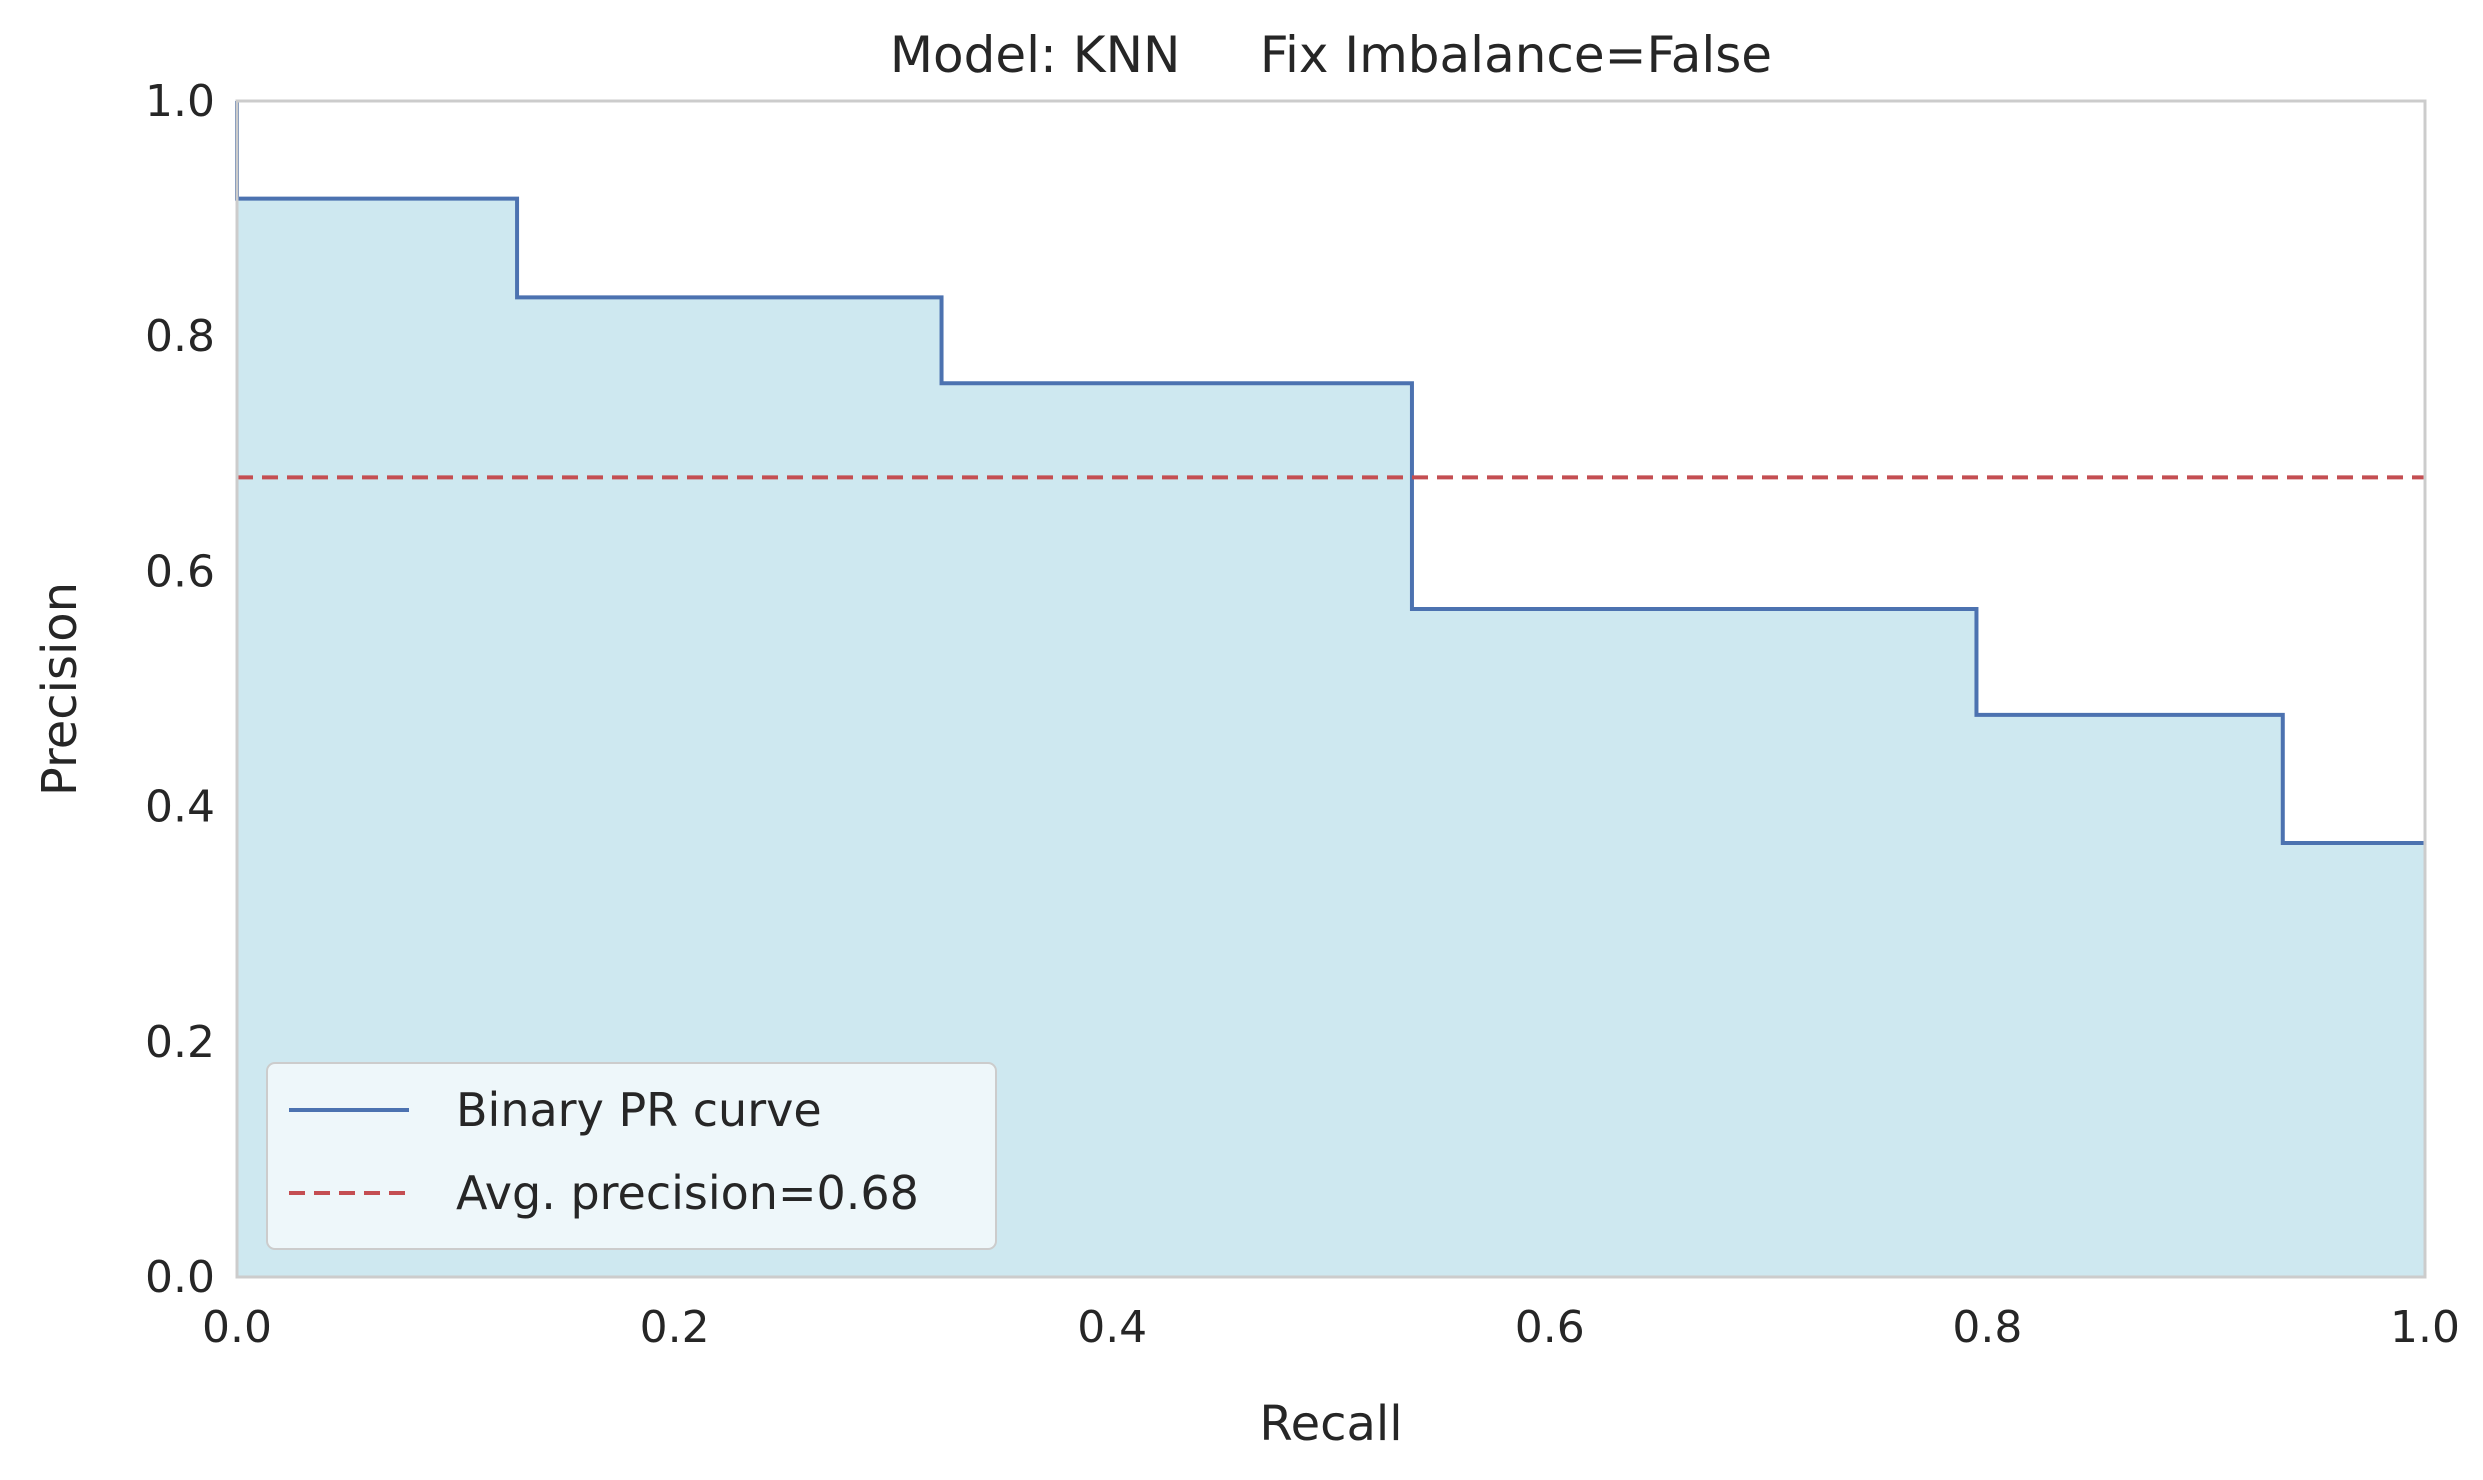 Image resolution: width=2483 pixels, height=1480 pixels. Describe the element at coordinates (180, 336) in the screenshot. I see `y-tick-label: 0.8` at that location.